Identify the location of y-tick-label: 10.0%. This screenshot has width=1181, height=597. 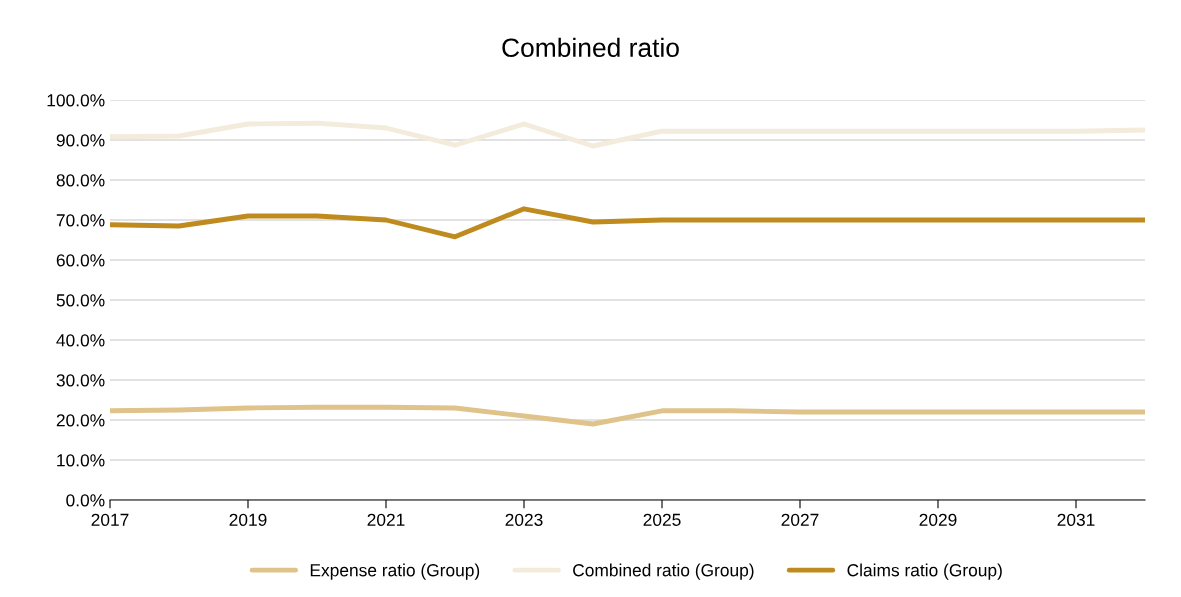
(81, 460).